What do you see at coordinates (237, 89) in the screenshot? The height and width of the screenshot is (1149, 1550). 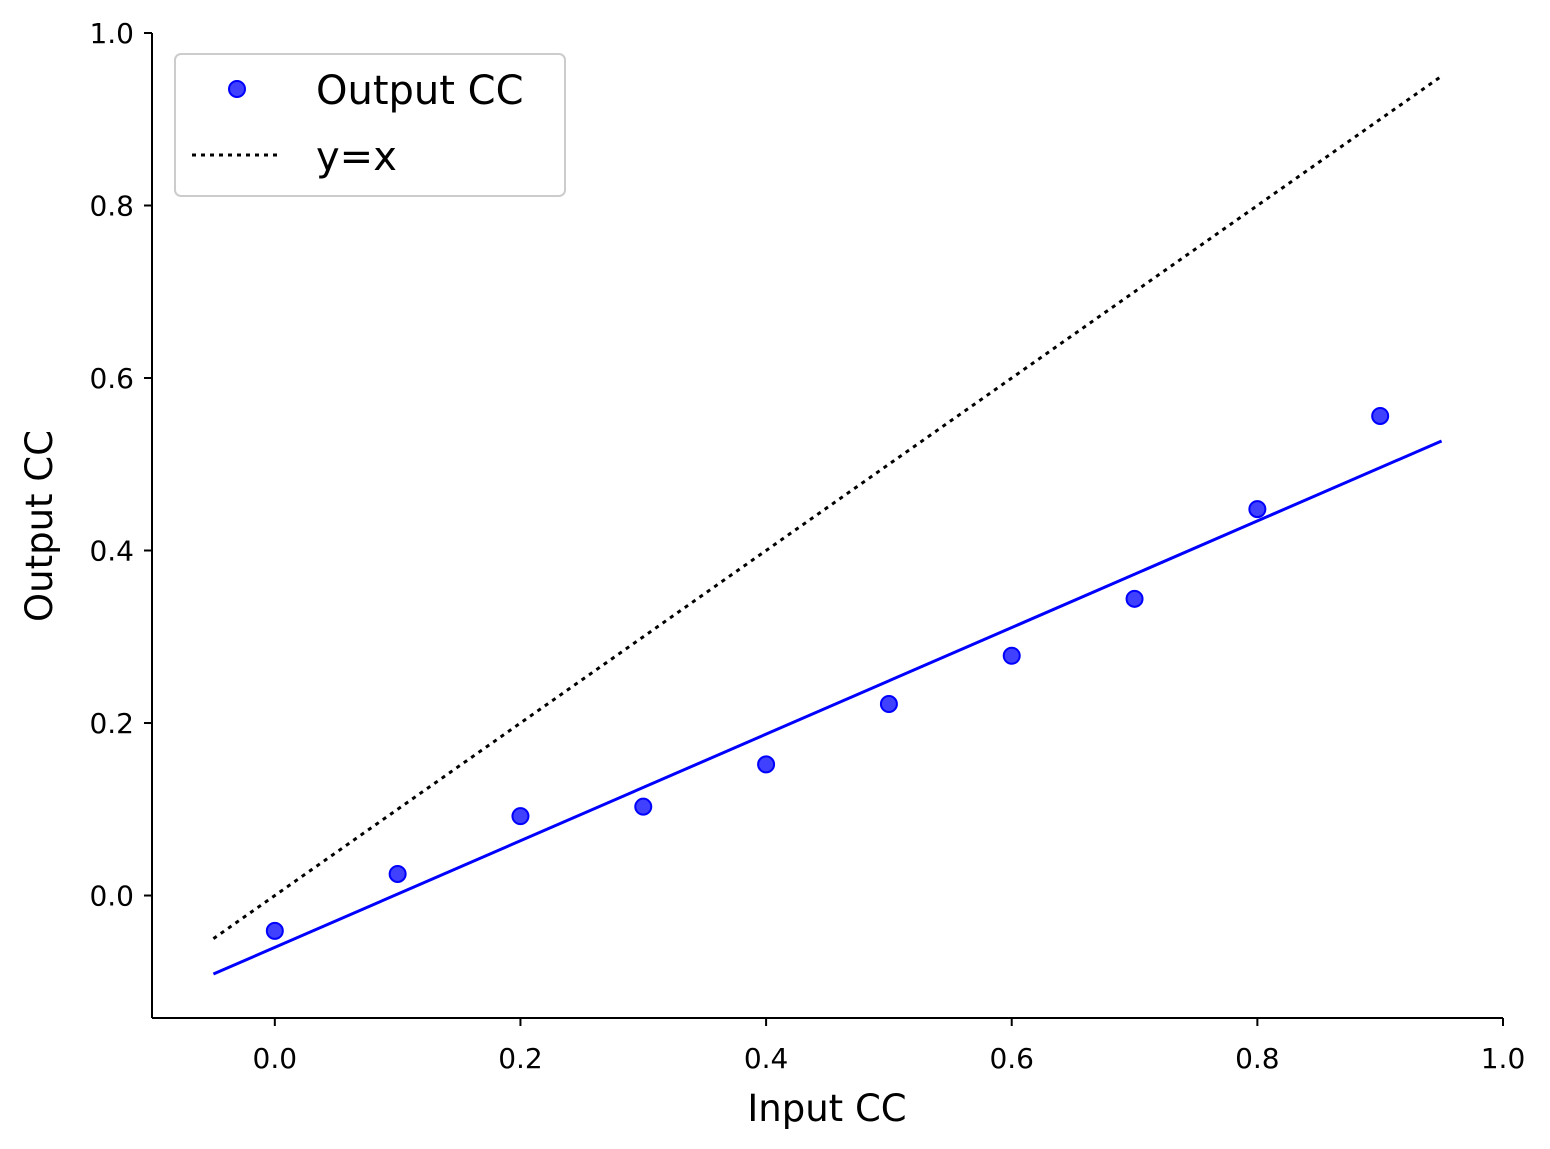 I see `legend-marker-output-cc` at bounding box center [237, 89].